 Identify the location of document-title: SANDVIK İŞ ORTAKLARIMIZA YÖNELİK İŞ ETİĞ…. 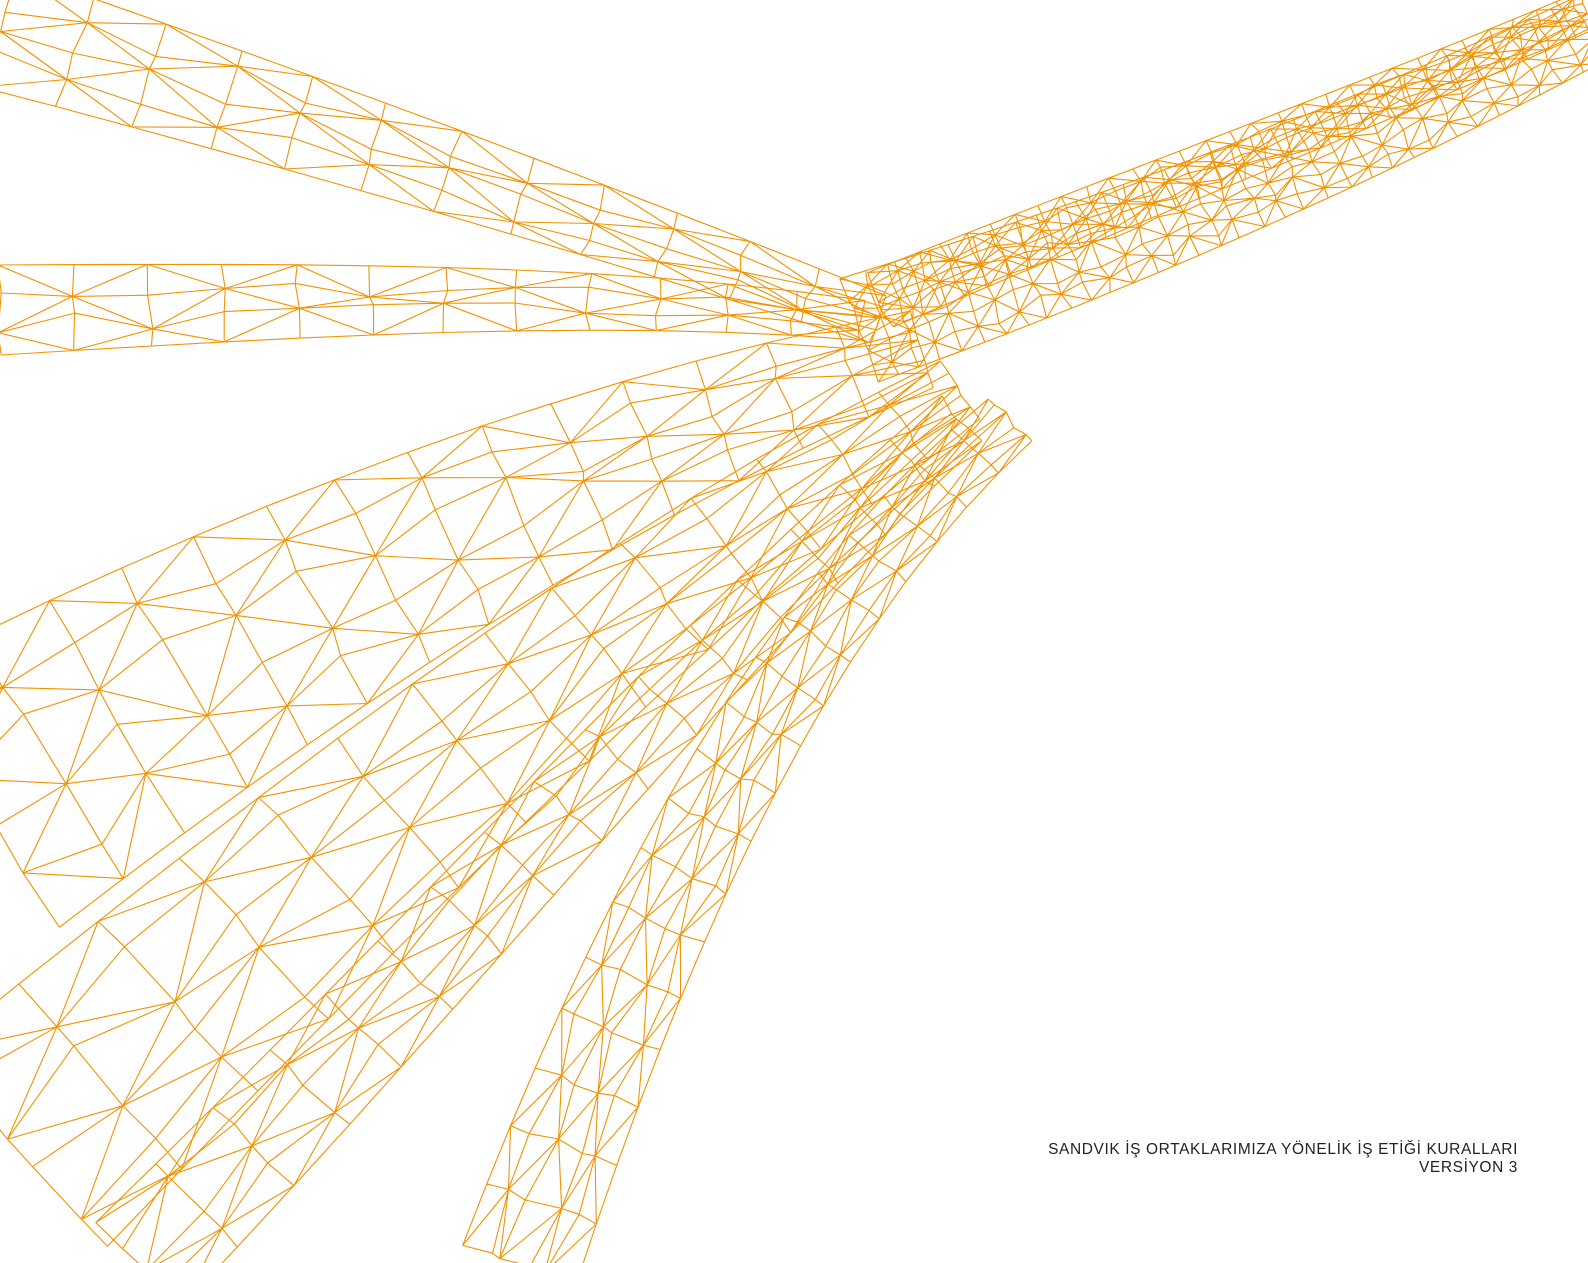
(1283, 1149).